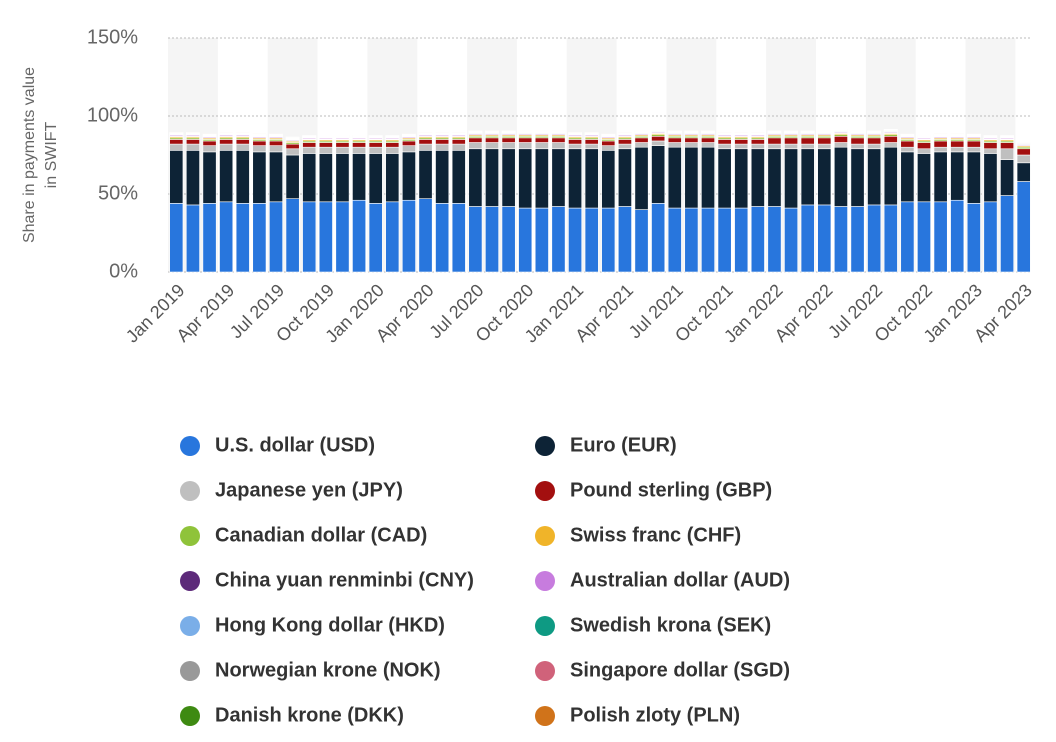 This screenshot has height=742, width=1056. Describe the element at coordinates (655, 715) in the screenshot. I see `legend-label: Polish zloty (PLN)` at that location.